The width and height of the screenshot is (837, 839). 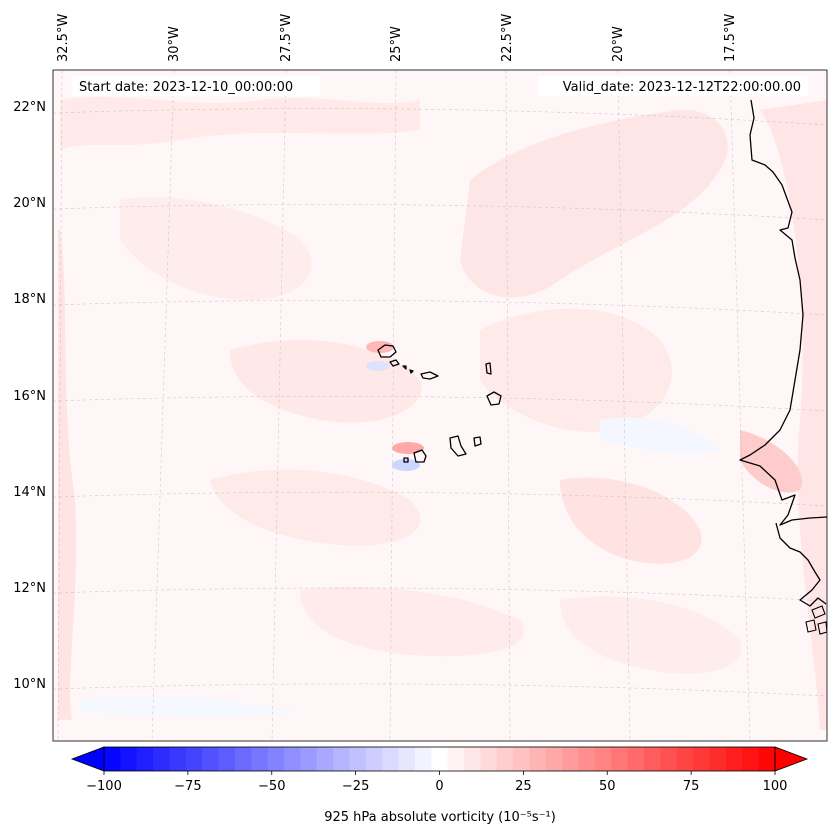 What do you see at coordinates (607, 786) in the screenshot?
I see `colorbar-tick-label: 50` at bounding box center [607, 786].